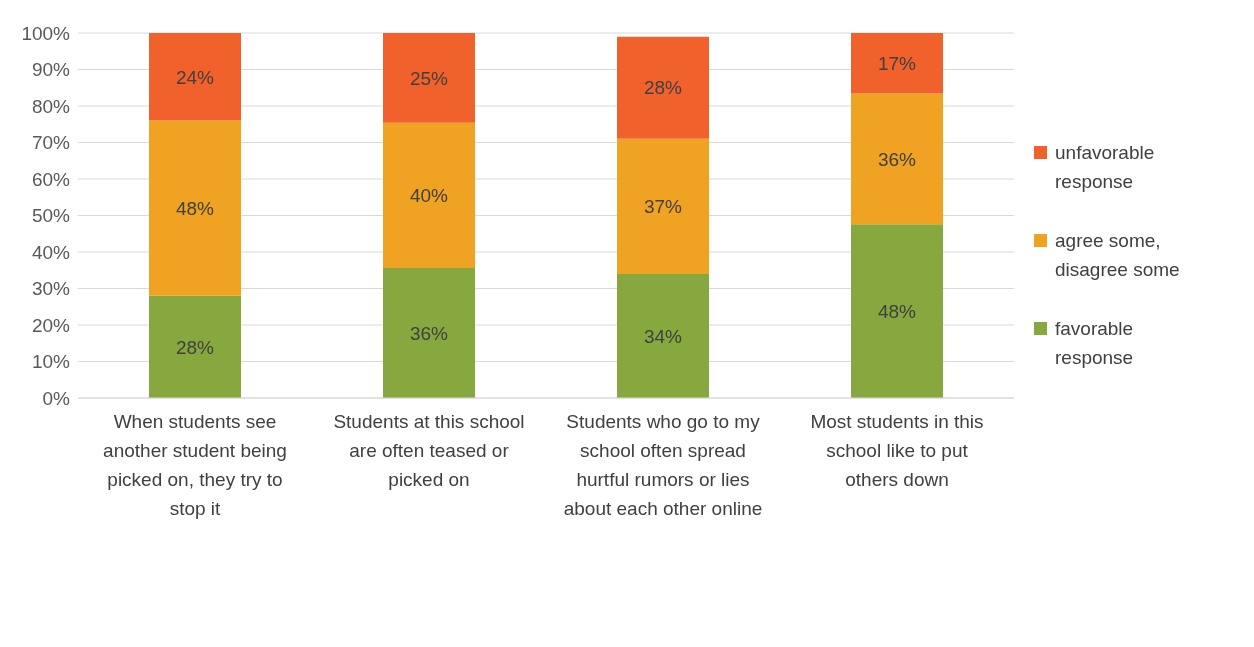  Describe the element at coordinates (1094, 343) in the screenshot. I see `legend-label: favorable response` at that location.